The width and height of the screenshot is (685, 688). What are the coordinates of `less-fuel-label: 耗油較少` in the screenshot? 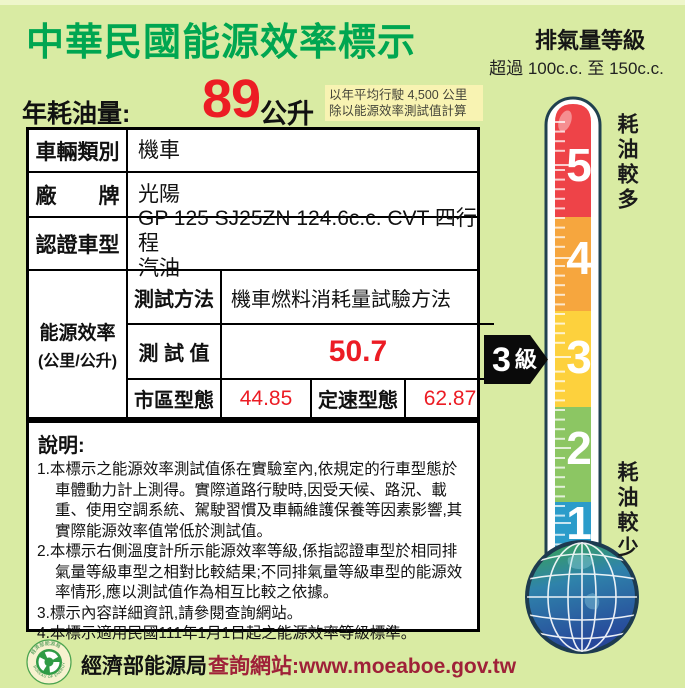 It's located at (626, 511).